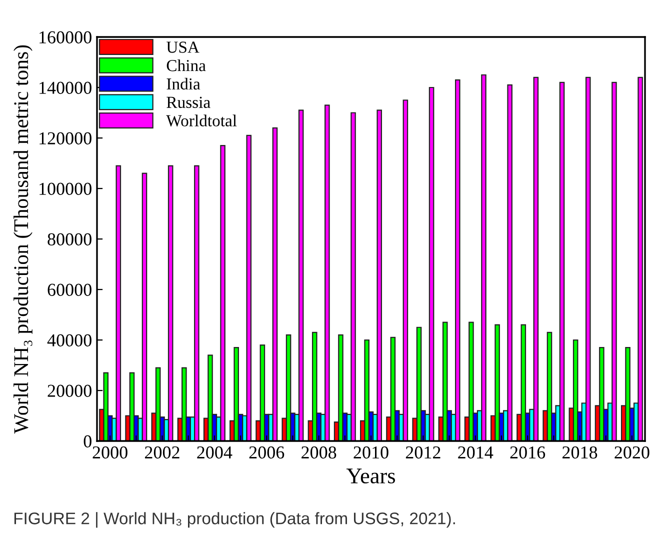 This screenshot has width=654, height=546. What do you see at coordinates (371, 452) in the screenshot?
I see `x-tick-label: 2010` at bounding box center [371, 452].